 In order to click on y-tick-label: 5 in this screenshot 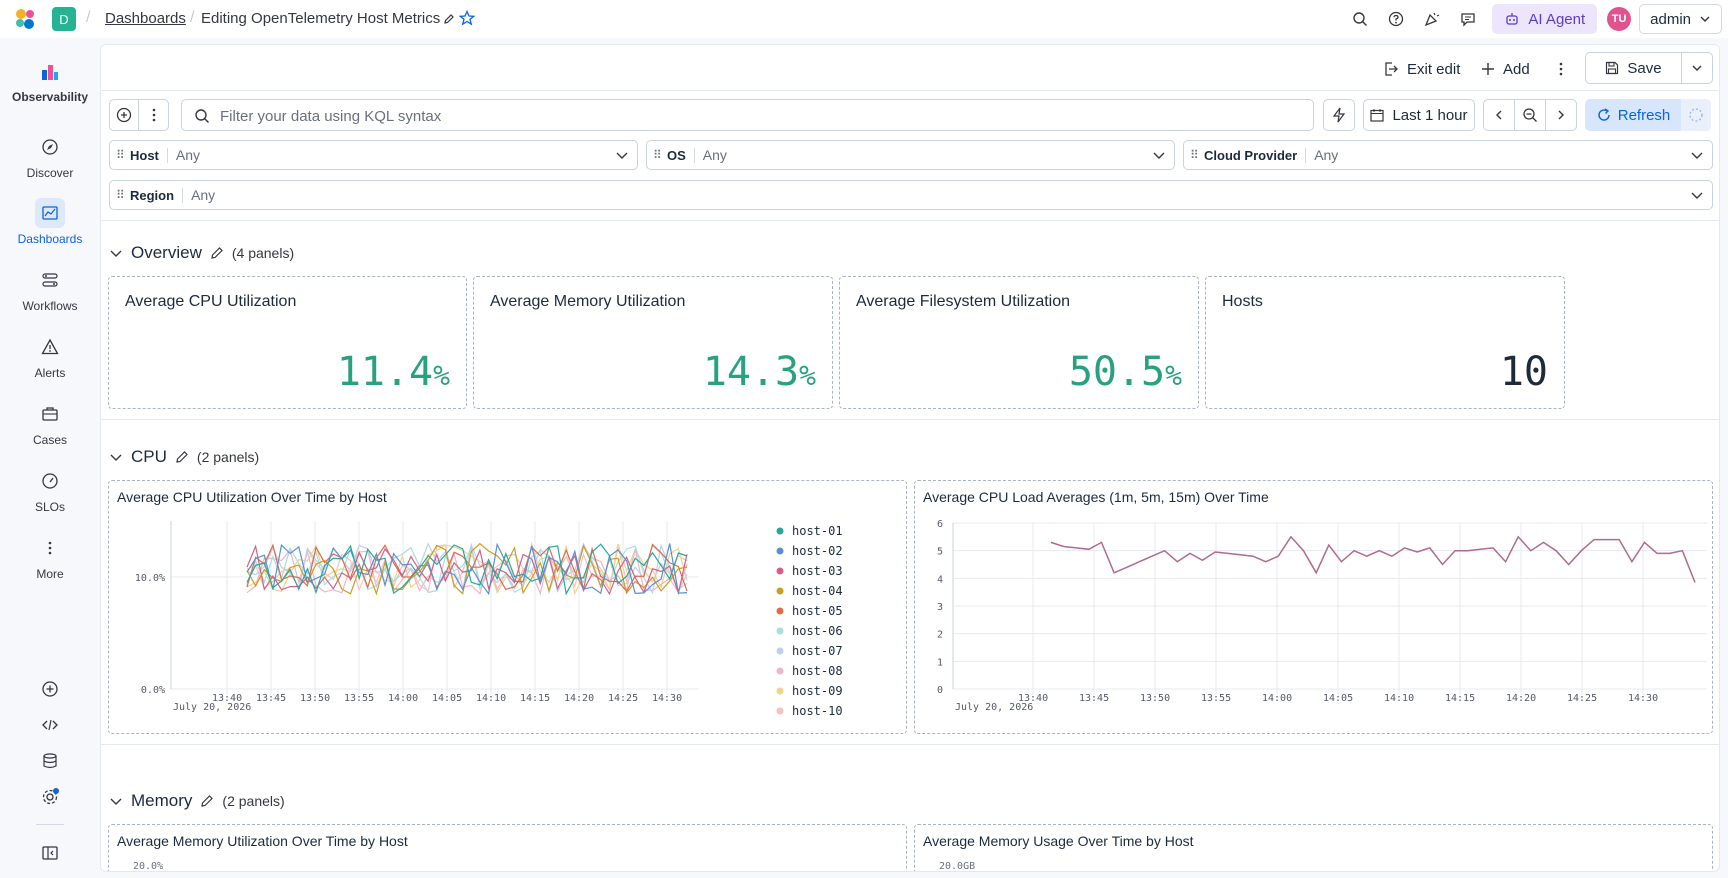, I will do `click(940, 552)`.